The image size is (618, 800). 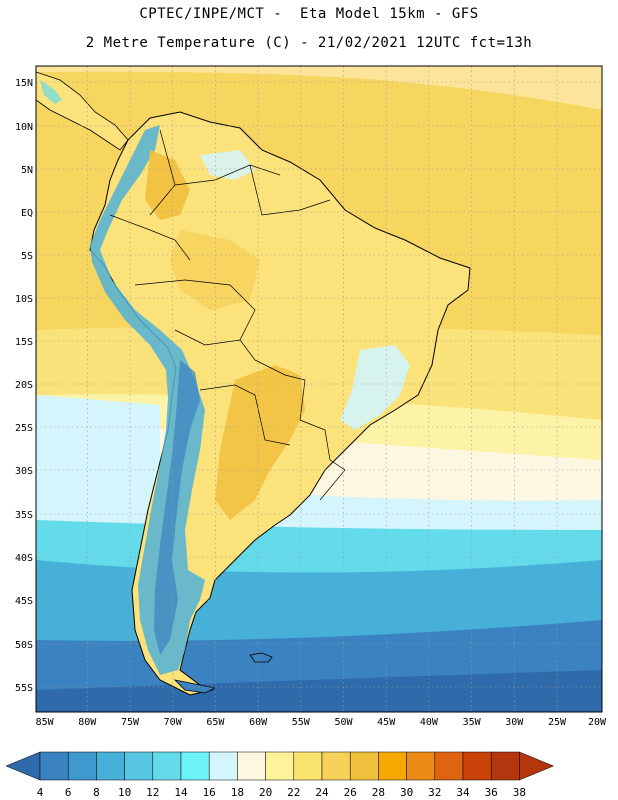 What do you see at coordinates (23, 766) in the screenshot?
I see `colorbar-arrow-low` at bounding box center [23, 766].